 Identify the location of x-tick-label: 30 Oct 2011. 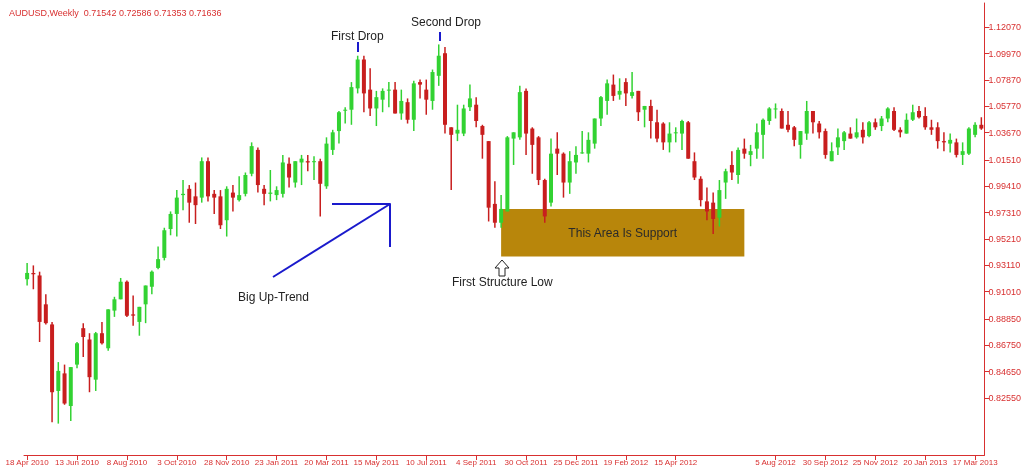
(526, 462).